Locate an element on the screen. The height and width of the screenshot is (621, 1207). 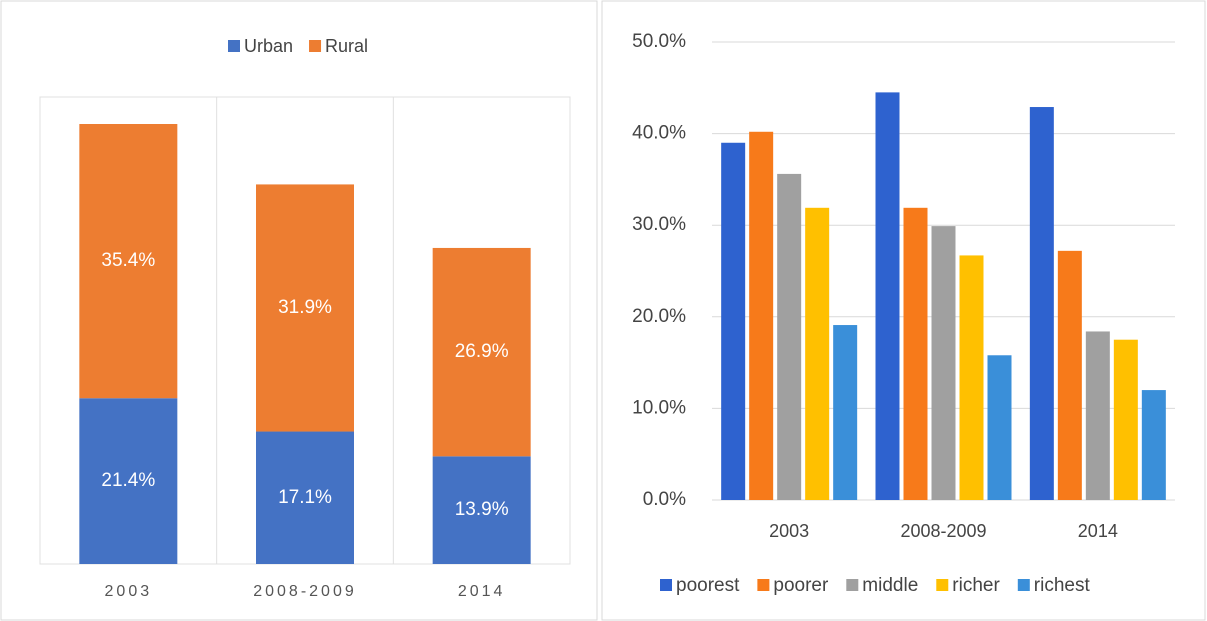
data-label: 13.9% is located at coordinates (482, 509).